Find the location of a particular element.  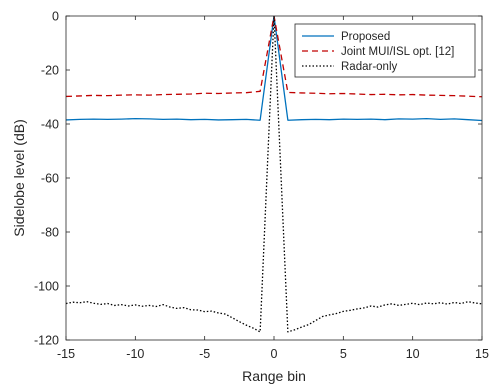

x-tick-label: 15 is located at coordinates (482, 354).